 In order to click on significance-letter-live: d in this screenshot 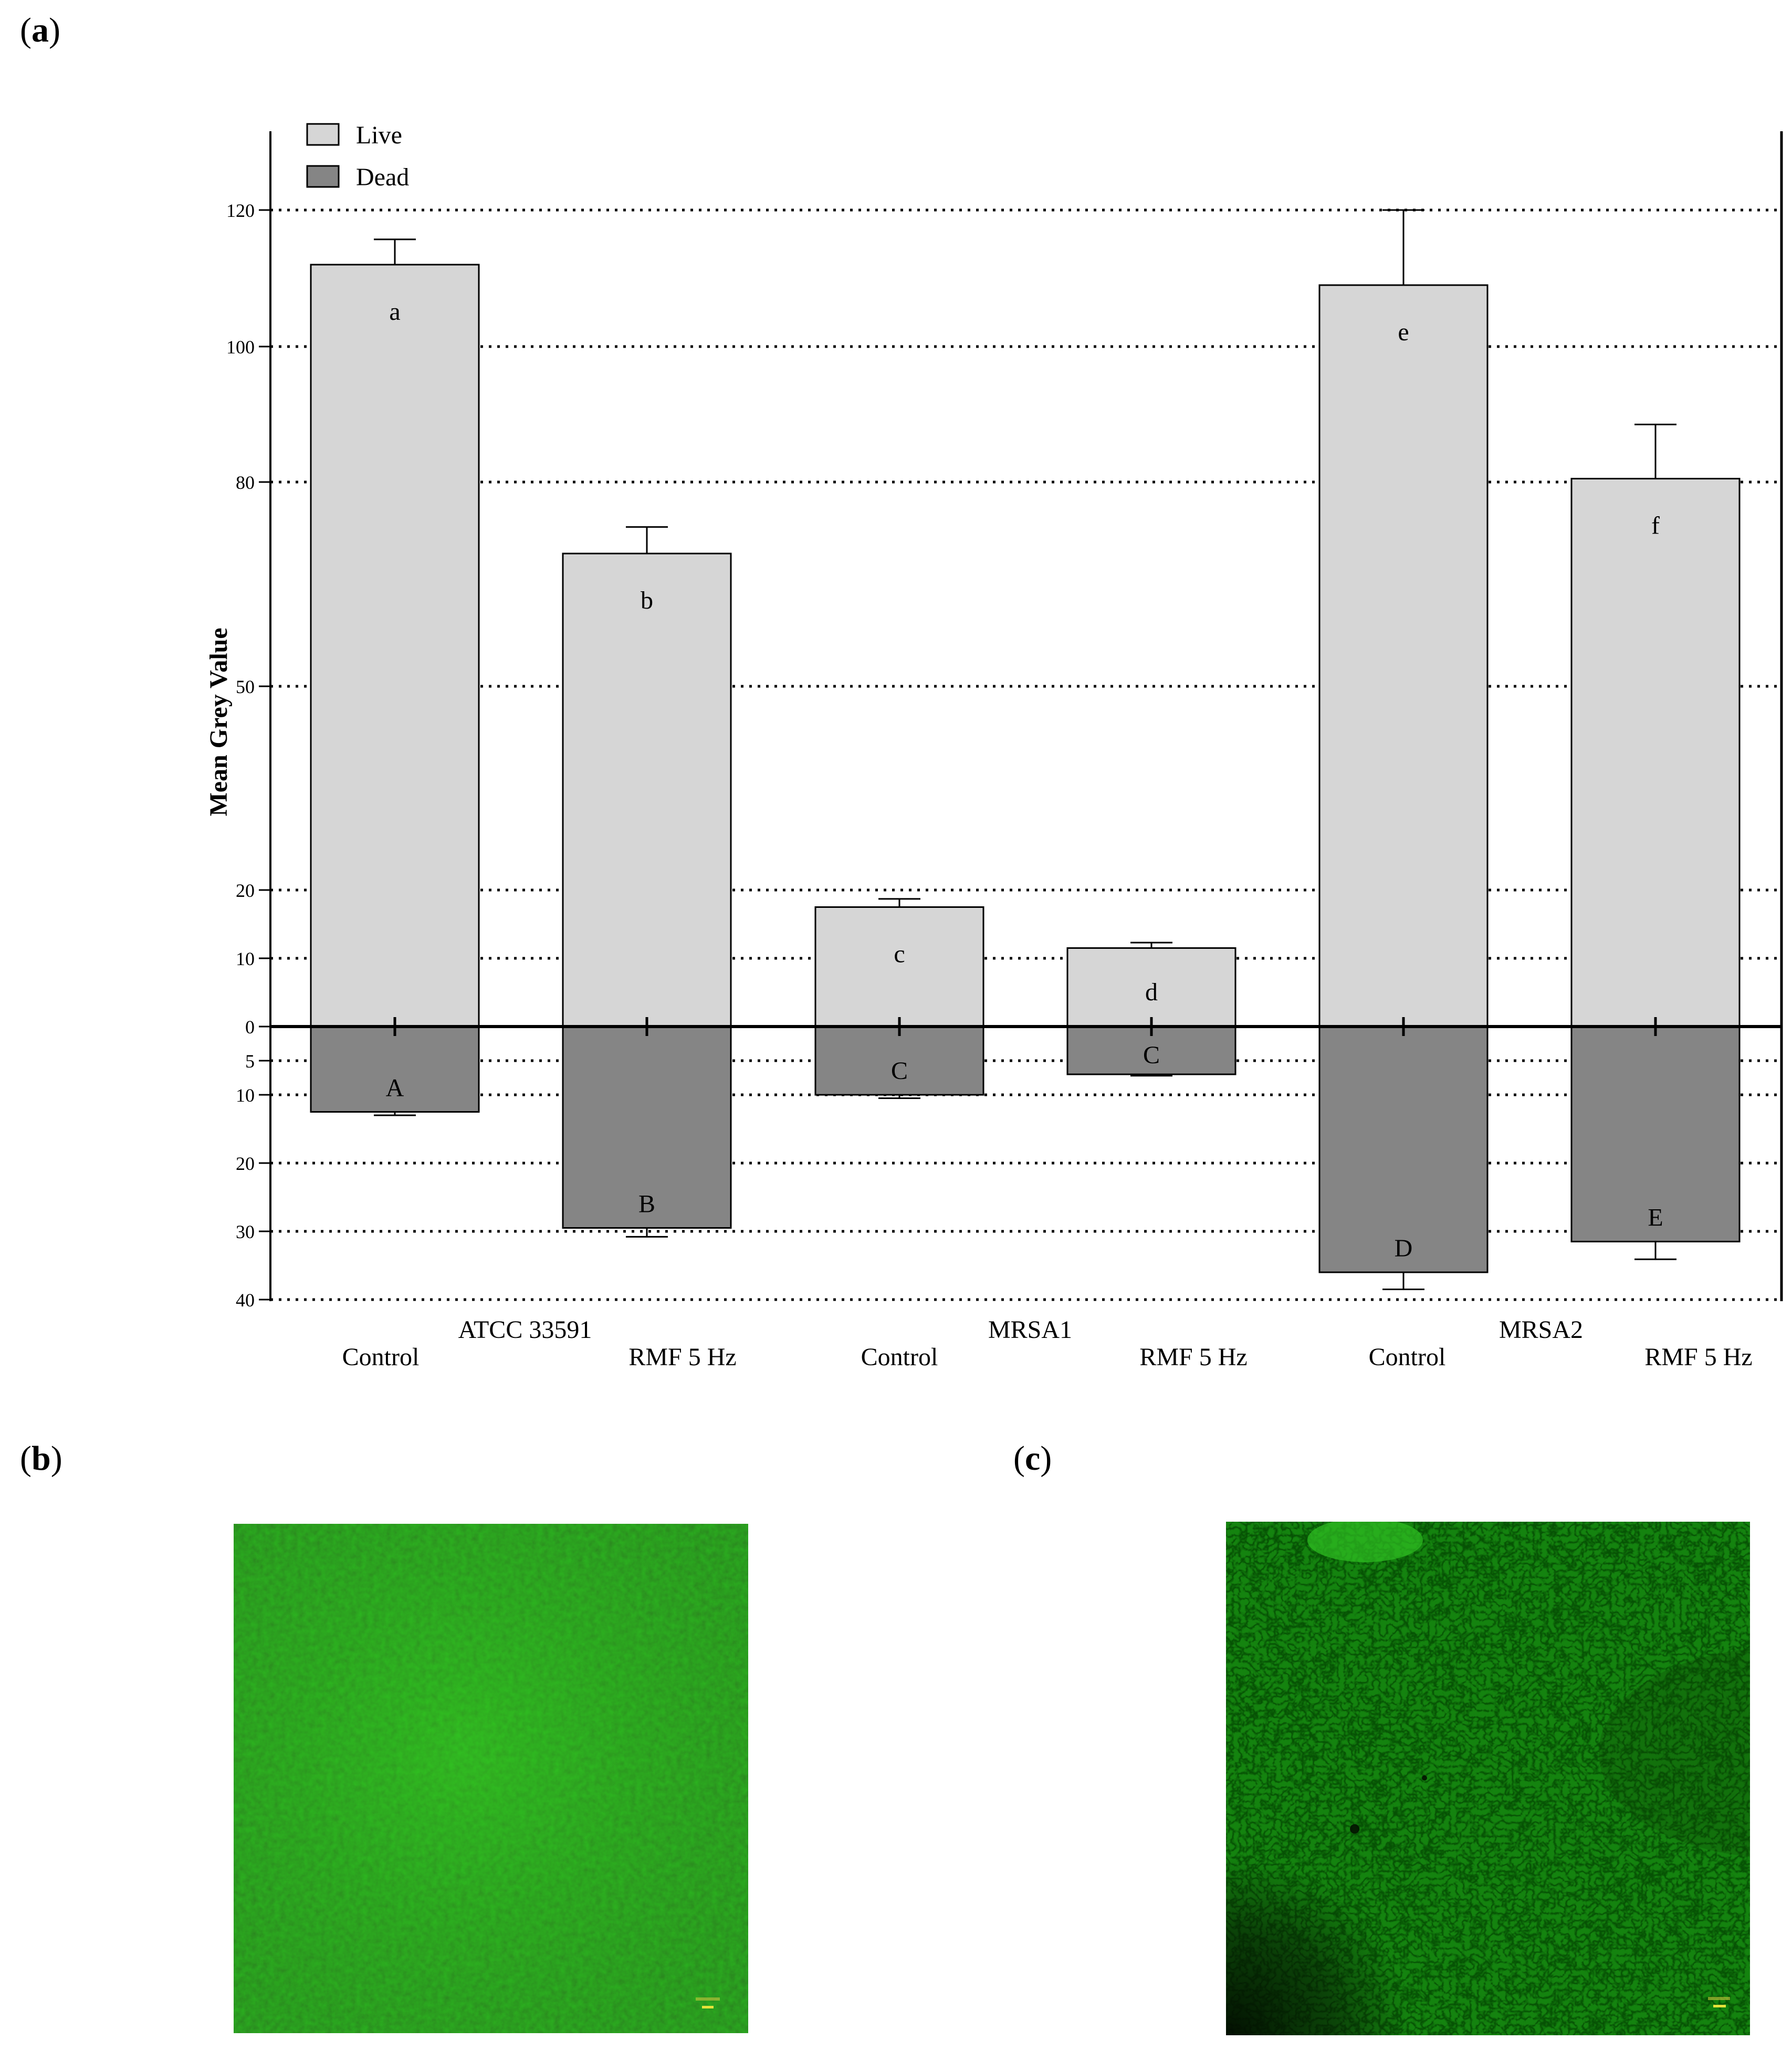, I will do `click(1151, 992)`.